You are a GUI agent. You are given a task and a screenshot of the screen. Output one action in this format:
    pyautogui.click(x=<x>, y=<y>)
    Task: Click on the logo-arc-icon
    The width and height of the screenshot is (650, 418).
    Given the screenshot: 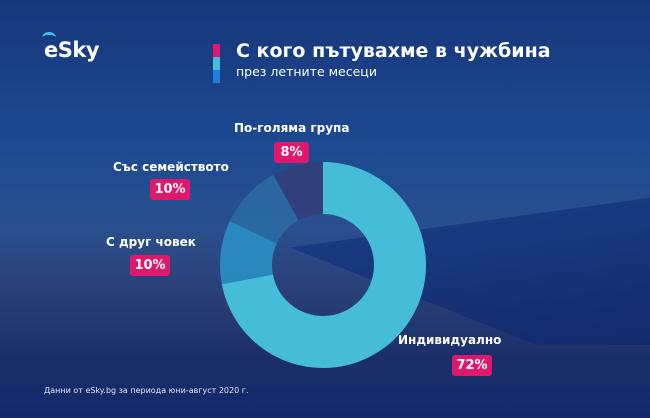 What is the action you would take?
    pyautogui.click(x=49, y=37)
    